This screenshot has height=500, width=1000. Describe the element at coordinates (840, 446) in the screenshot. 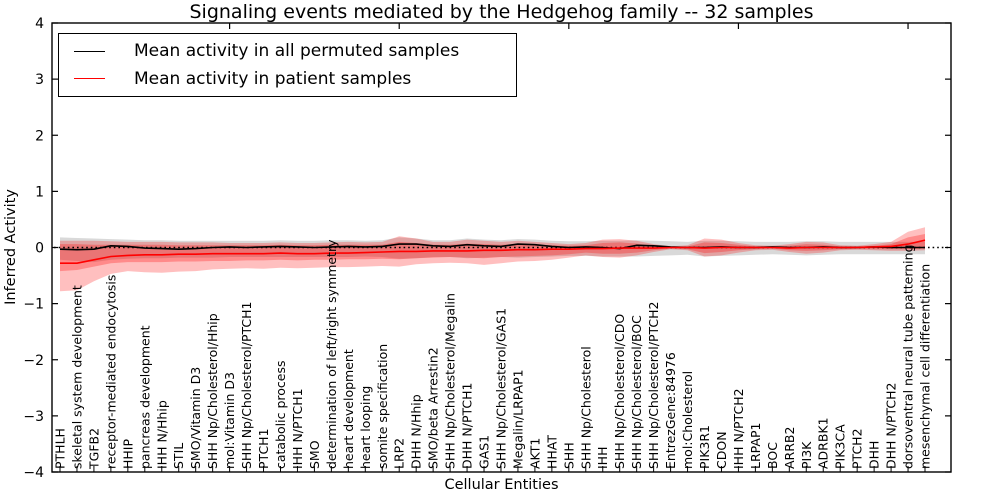

I see `x-category-label: PIK3CA` at that location.